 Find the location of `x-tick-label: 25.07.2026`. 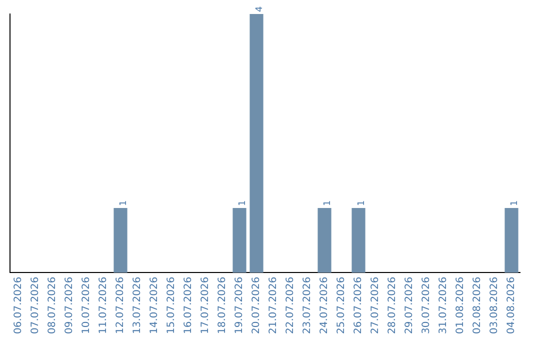

x-tick-label: 25.07.2026 is located at coordinates (342, 305).